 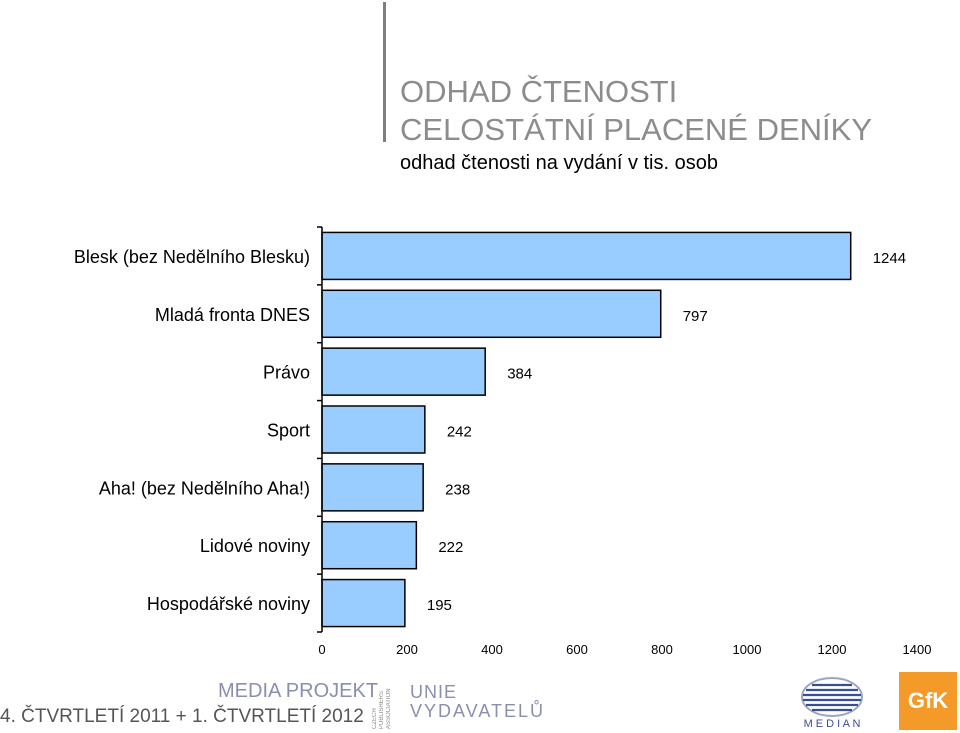 What do you see at coordinates (662, 649) in the screenshot?
I see `x-tick-label: 800` at bounding box center [662, 649].